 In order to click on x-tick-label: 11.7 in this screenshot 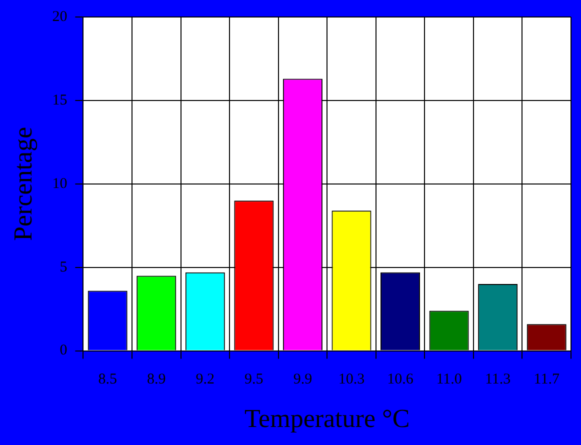, I will do `click(547, 380)`.